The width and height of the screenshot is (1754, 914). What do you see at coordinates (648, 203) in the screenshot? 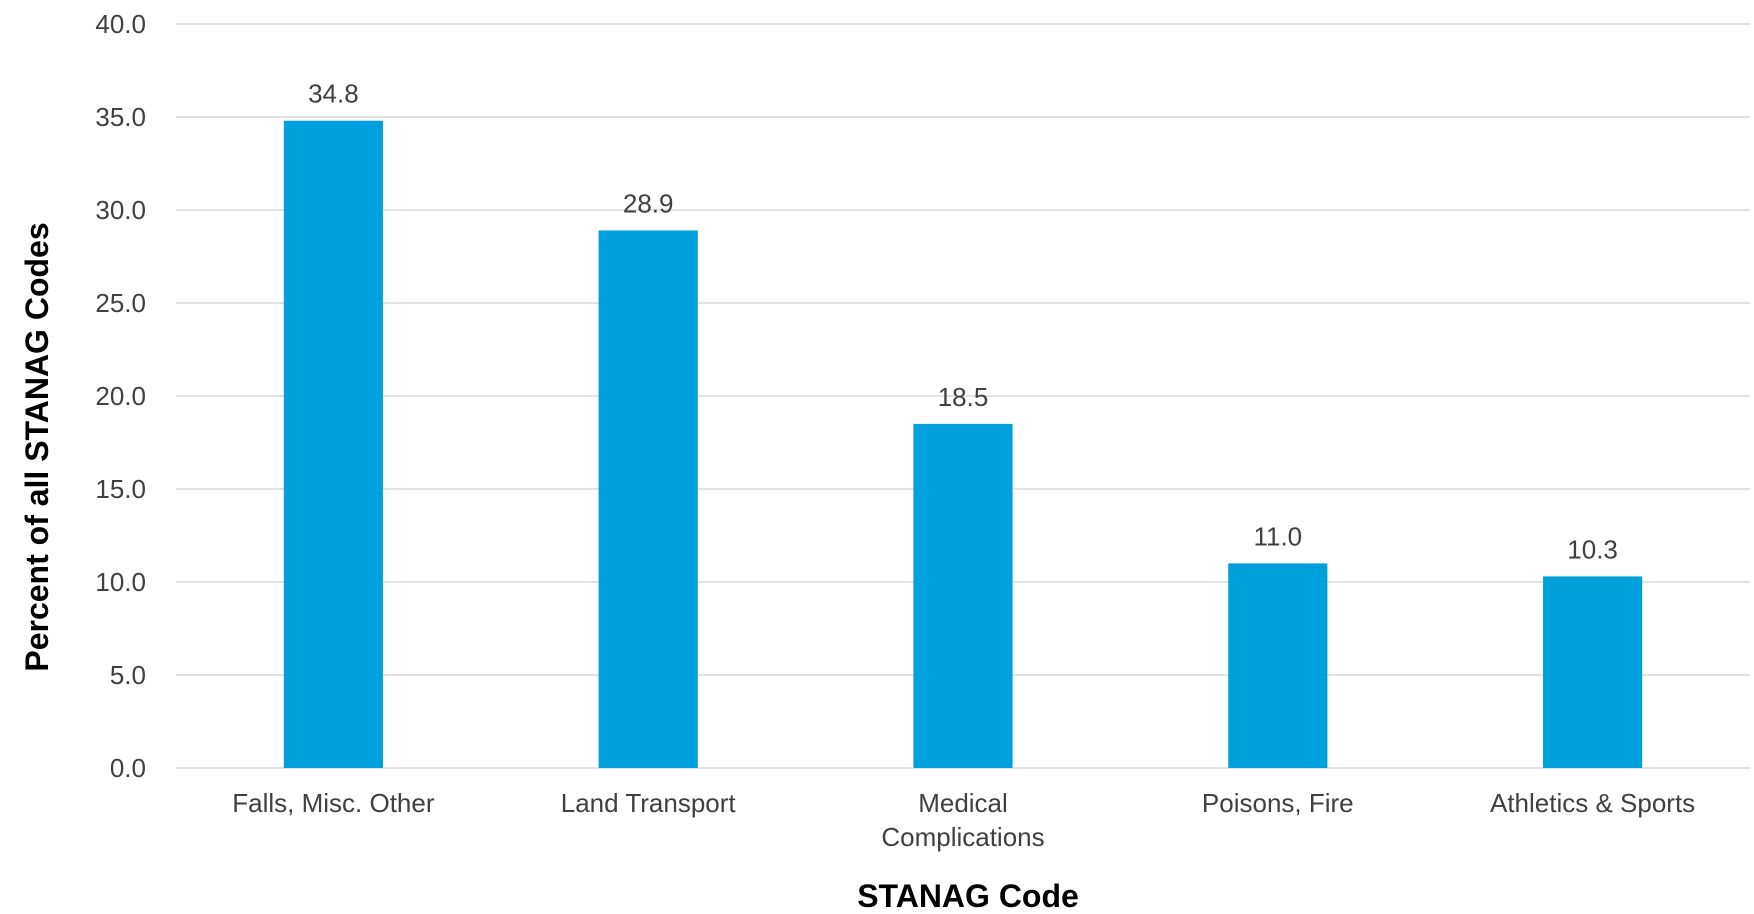
I see `data-label: 28.9` at bounding box center [648, 203].